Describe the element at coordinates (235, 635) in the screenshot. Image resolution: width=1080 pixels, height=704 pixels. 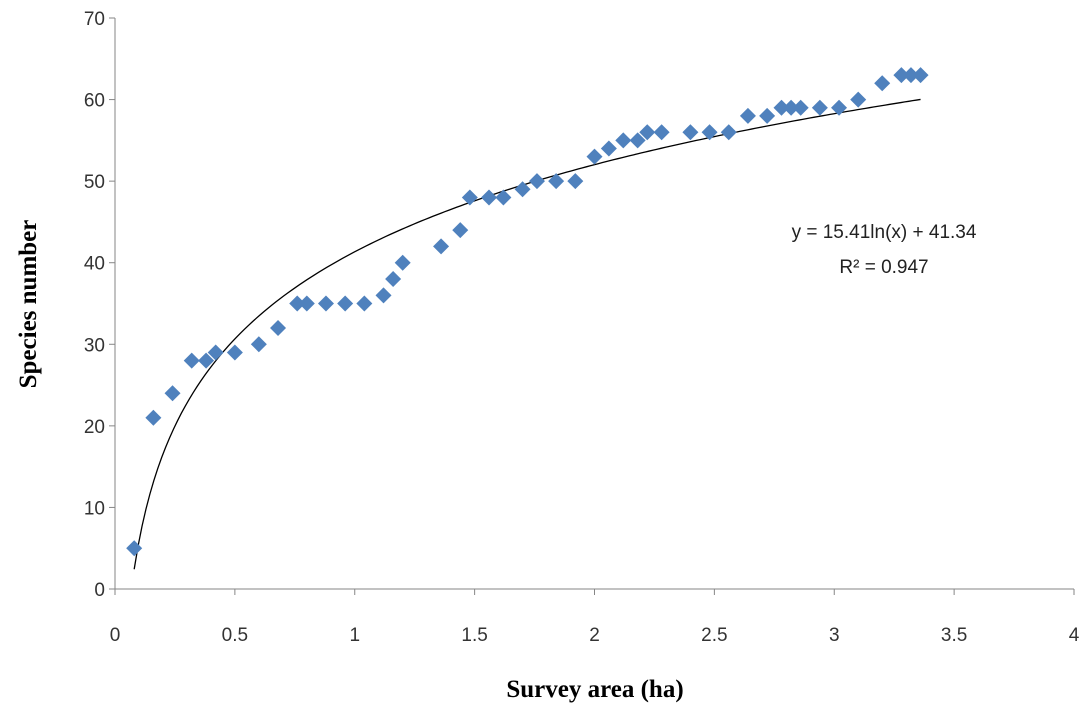
I see `x-tick-label: 0.5` at that location.